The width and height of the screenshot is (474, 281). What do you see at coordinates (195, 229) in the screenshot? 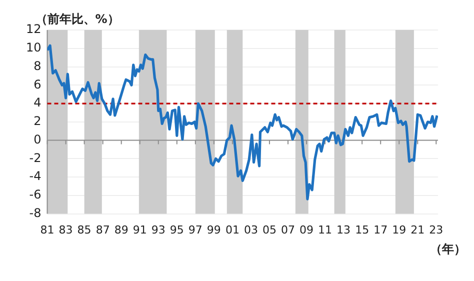
I see `x-tick-label: 97` at bounding box center [195, 229].